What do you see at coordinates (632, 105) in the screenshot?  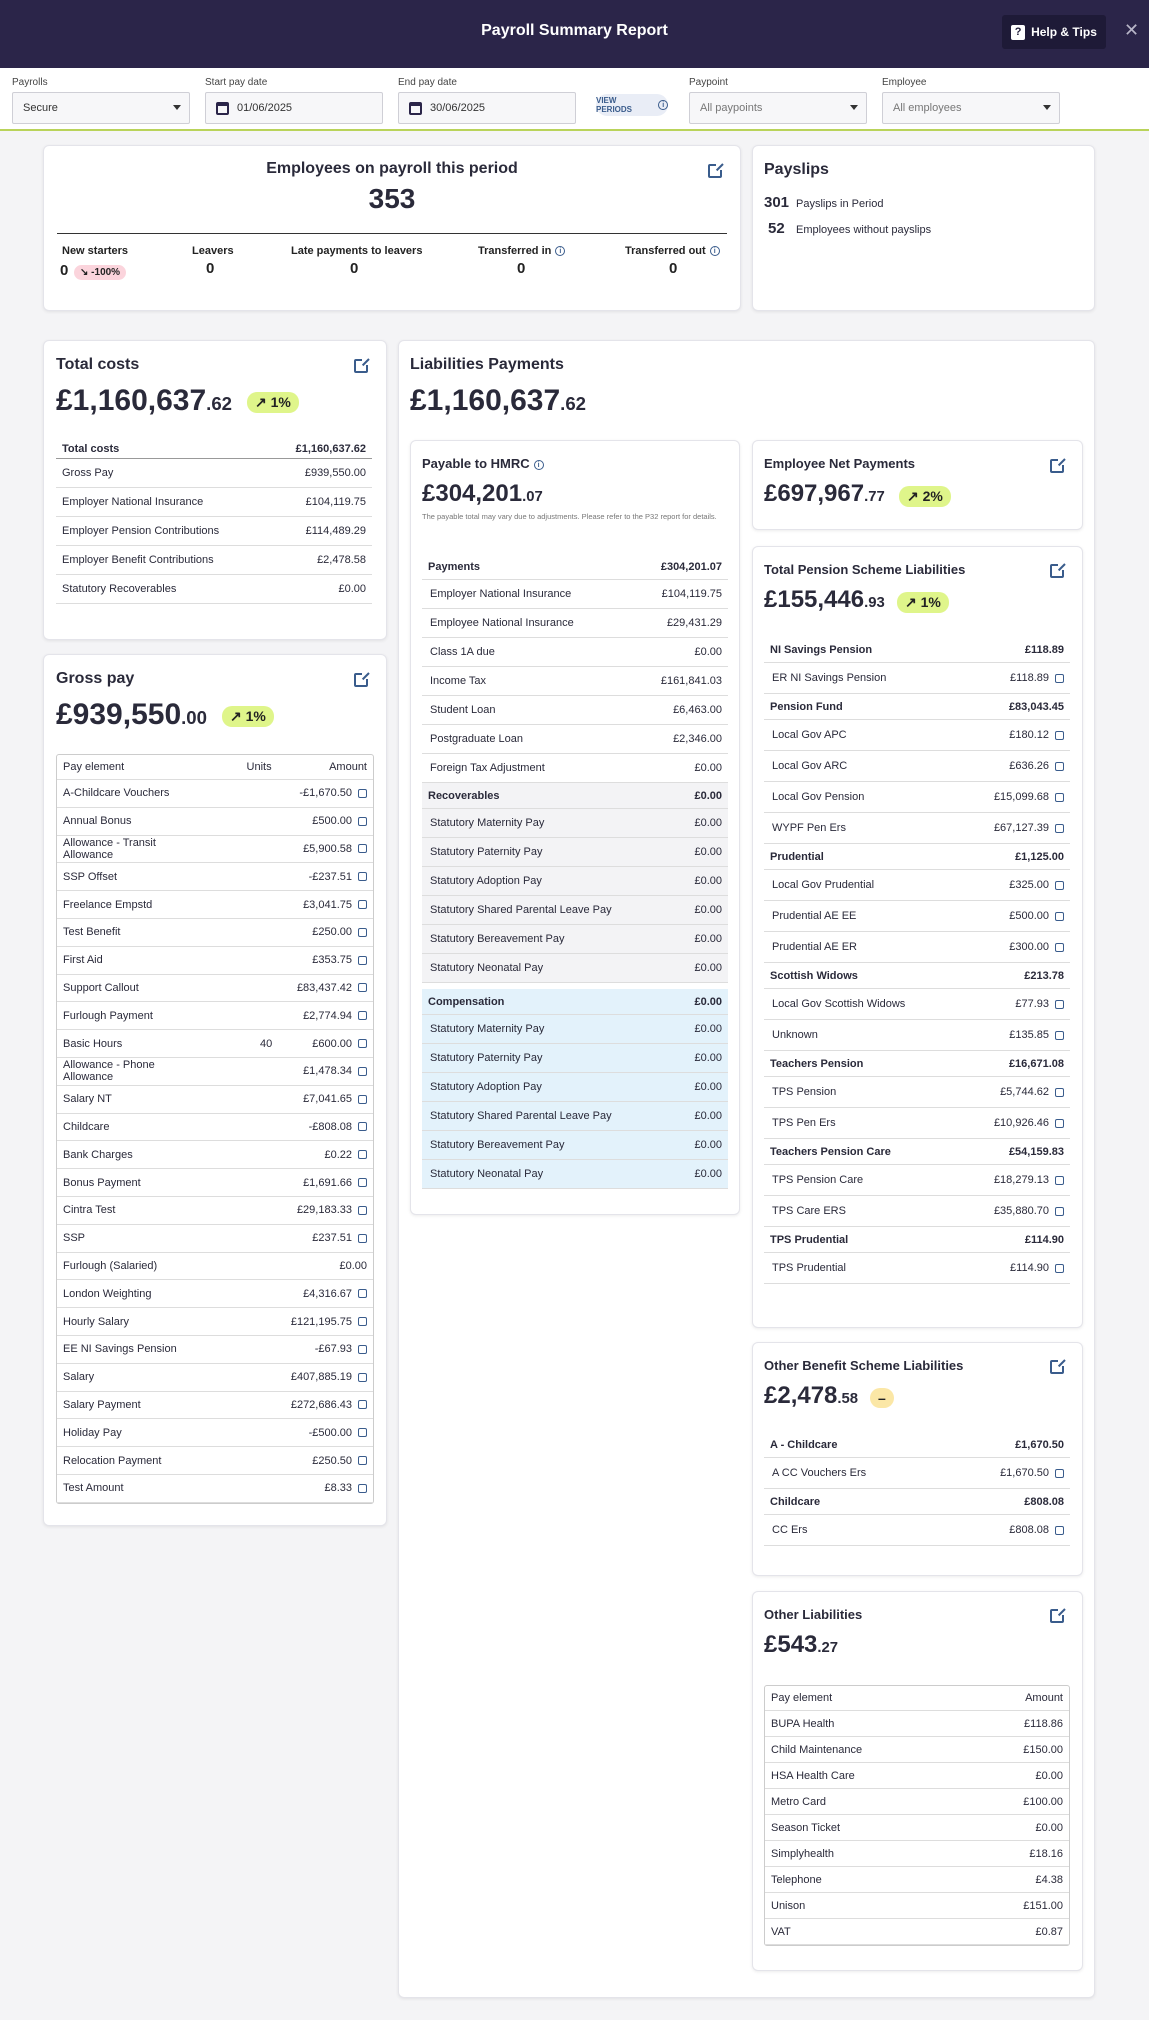 I see `view-periods-button: VIEW PERIODS i` at bounding box center [632, 105].